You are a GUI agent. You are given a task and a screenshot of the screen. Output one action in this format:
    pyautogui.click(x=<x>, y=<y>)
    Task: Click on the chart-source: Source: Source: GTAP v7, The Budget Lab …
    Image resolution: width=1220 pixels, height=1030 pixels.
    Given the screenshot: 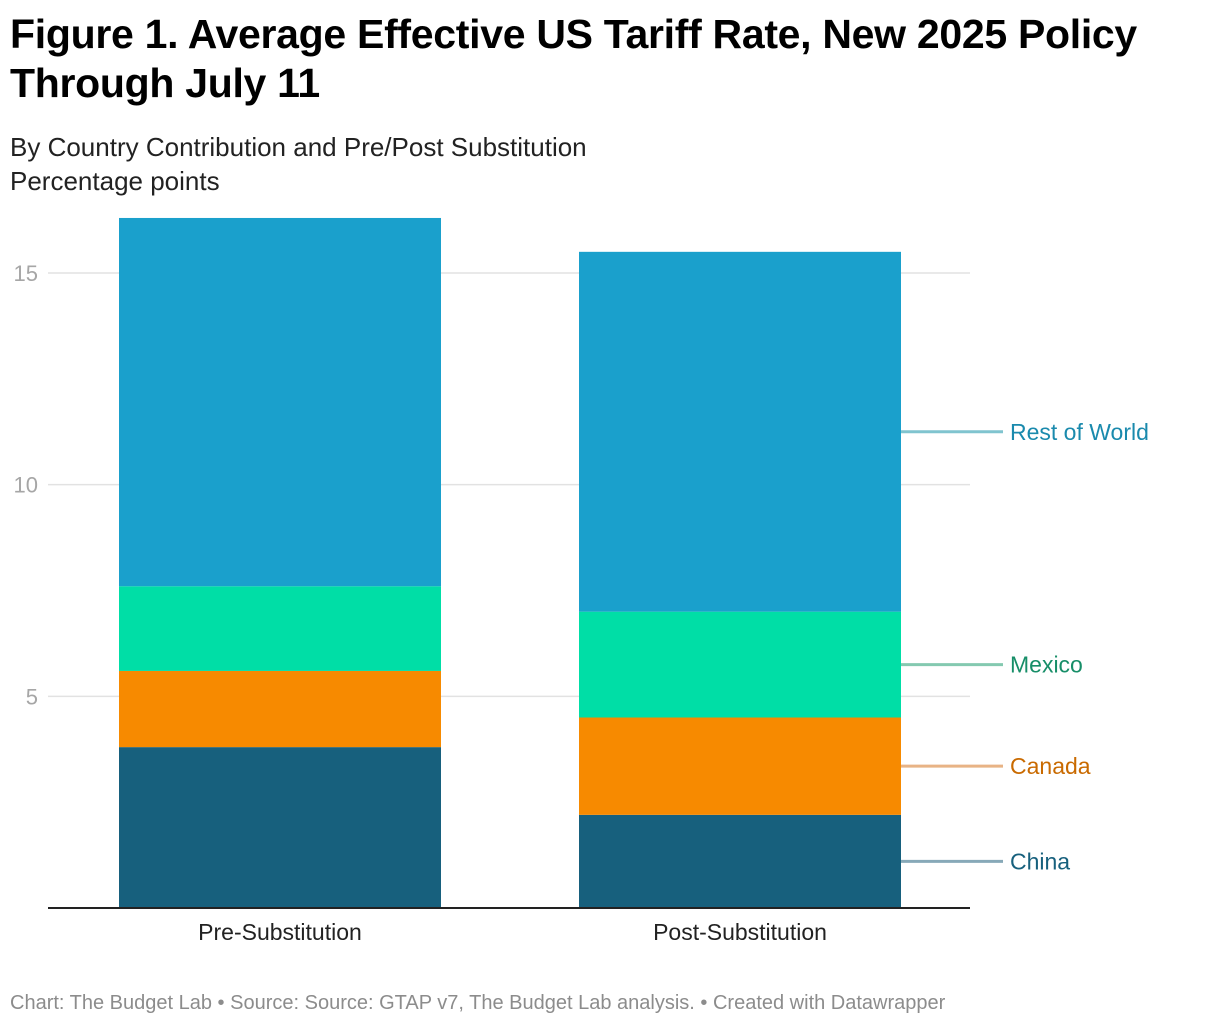 What is the action you would take?
    pyautogui.click(x=462, y=1003)
    